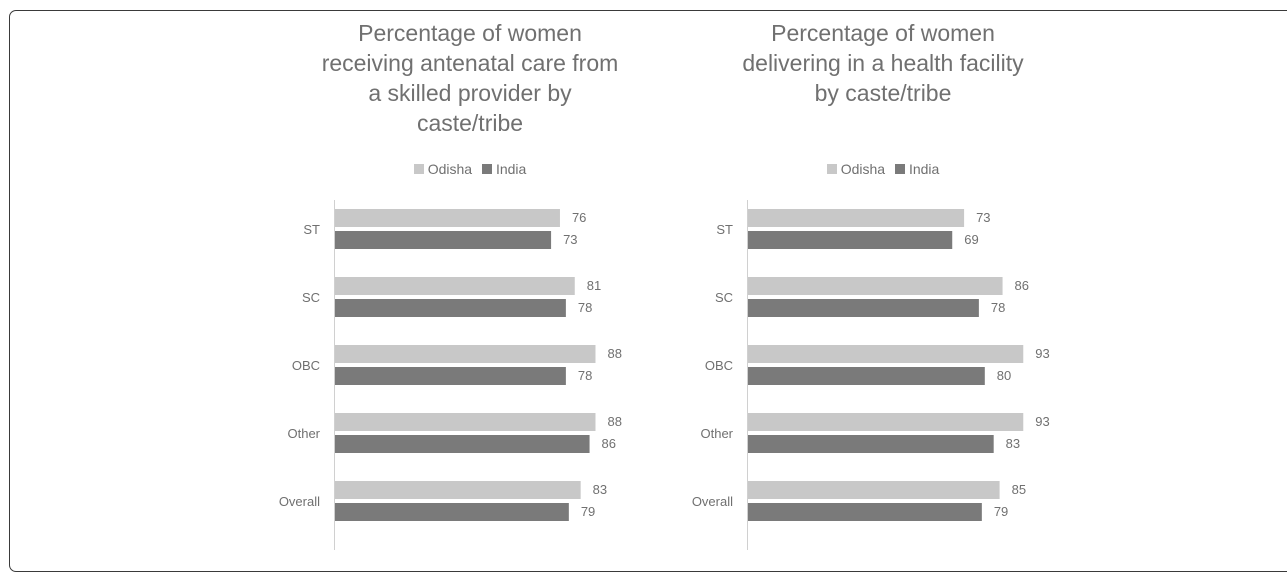 This screenshot has height=572, width=1287. Describe the element at coordinates (600, 489) in the screenshot. I see `data-label-odisha-overall: 83` at that location.